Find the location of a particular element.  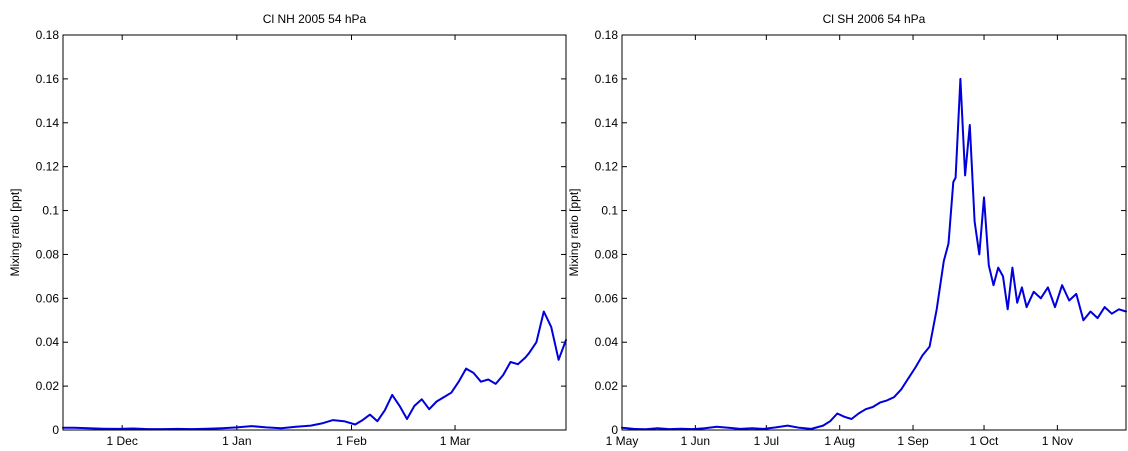

left-chart-title: Cl NH 2005 54 hPa is located at coordinates (315, 19).